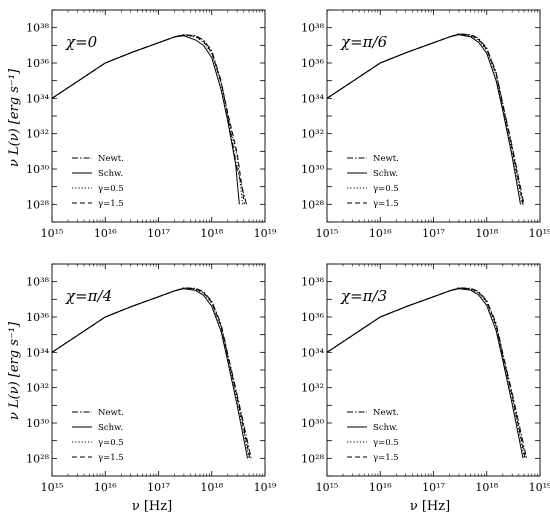 This screenshot has height=518, width=550. Describe the element at coordinates (81, 42) in the screenshot. I see `panel-annotation: χ=0` at that location.